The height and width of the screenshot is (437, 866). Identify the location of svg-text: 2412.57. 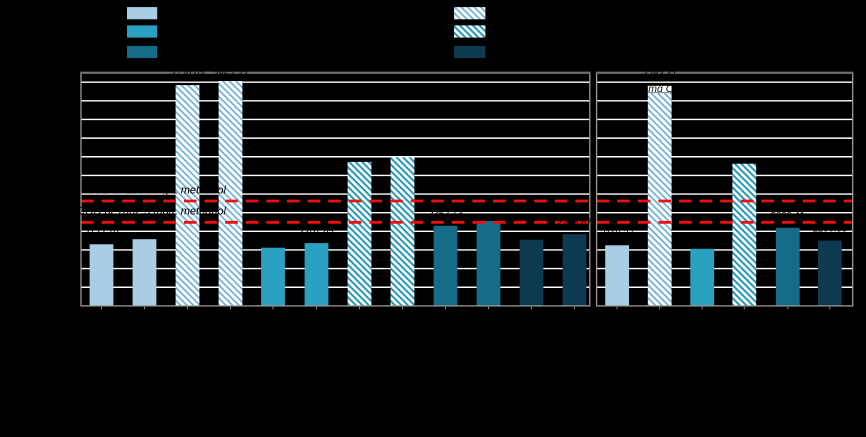
(488, 209).